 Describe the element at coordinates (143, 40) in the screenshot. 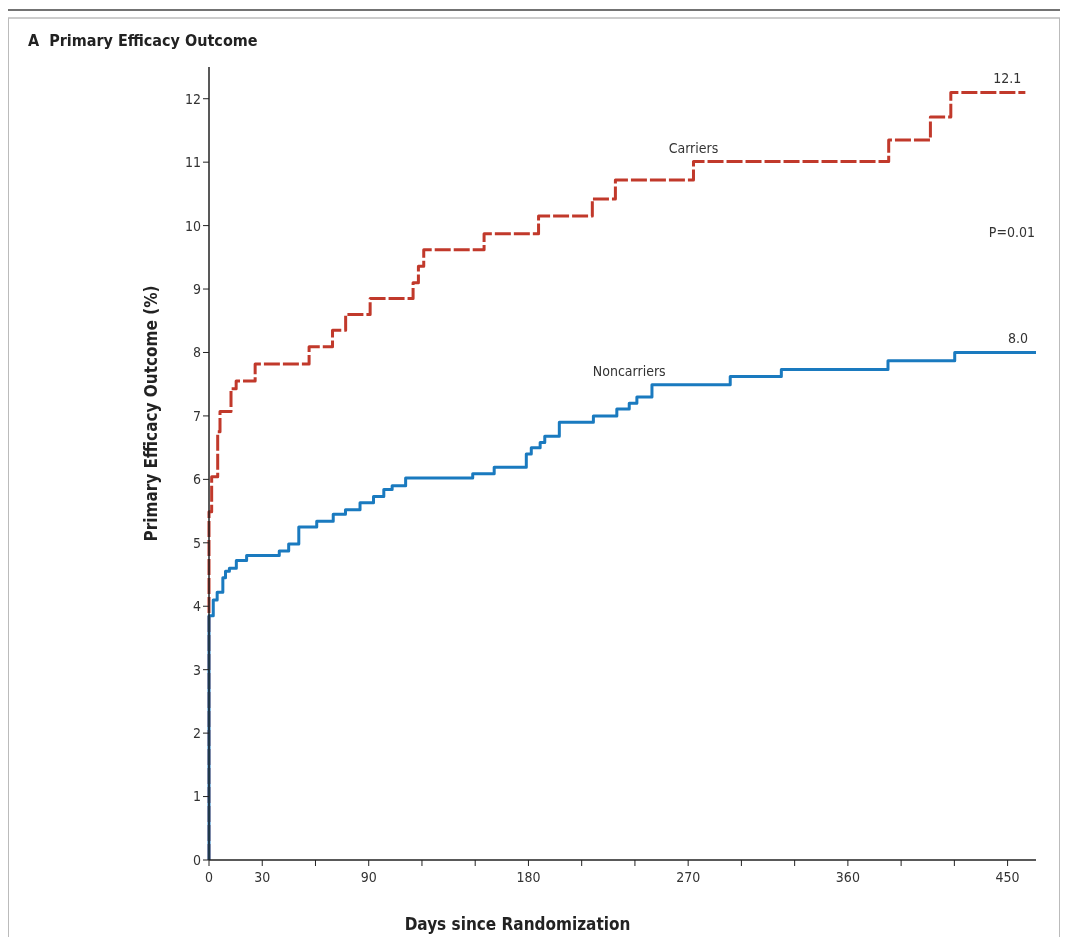

I see `chart-title: A Primary Efficacy Outcome` at that location.